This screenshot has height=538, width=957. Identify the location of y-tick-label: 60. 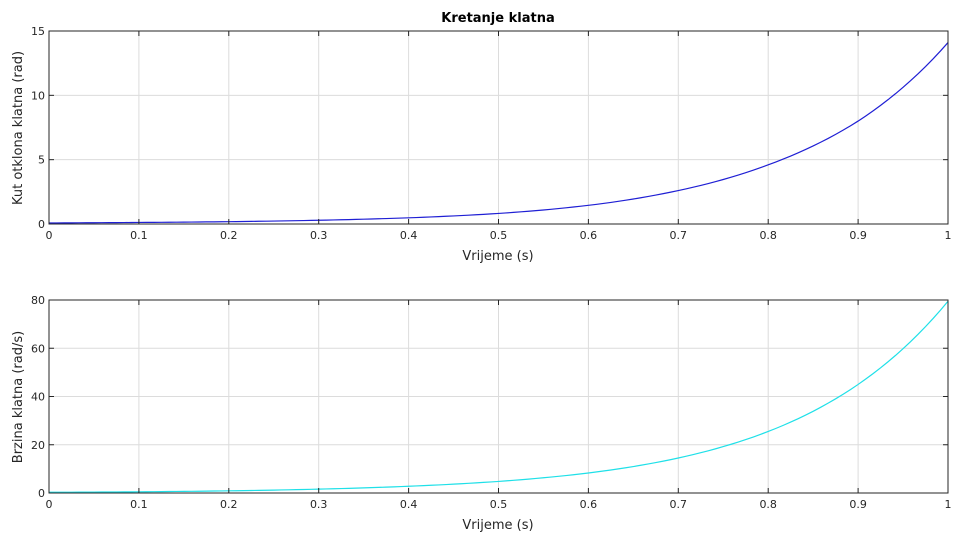
(38, 348).